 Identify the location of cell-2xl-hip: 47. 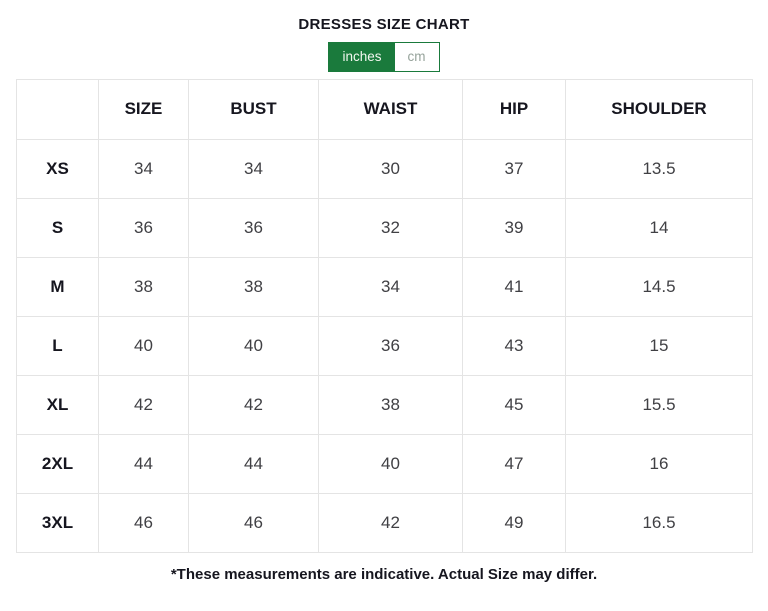
(514, 463).